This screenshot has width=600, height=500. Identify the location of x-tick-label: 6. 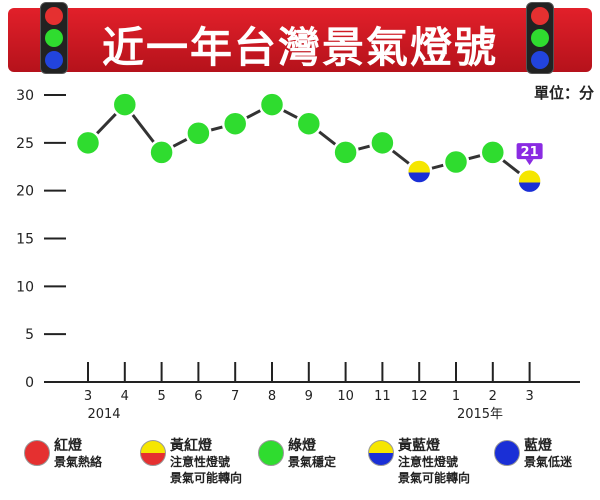
(198, 396).